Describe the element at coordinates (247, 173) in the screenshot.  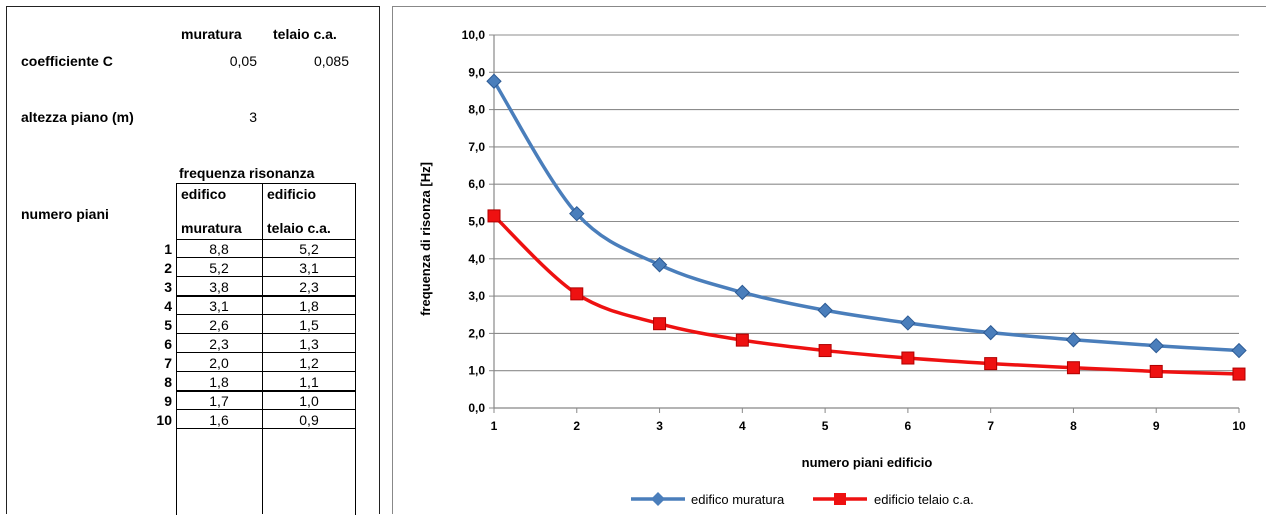
I see `frequenza-header: frequenza risonanza` at that location.